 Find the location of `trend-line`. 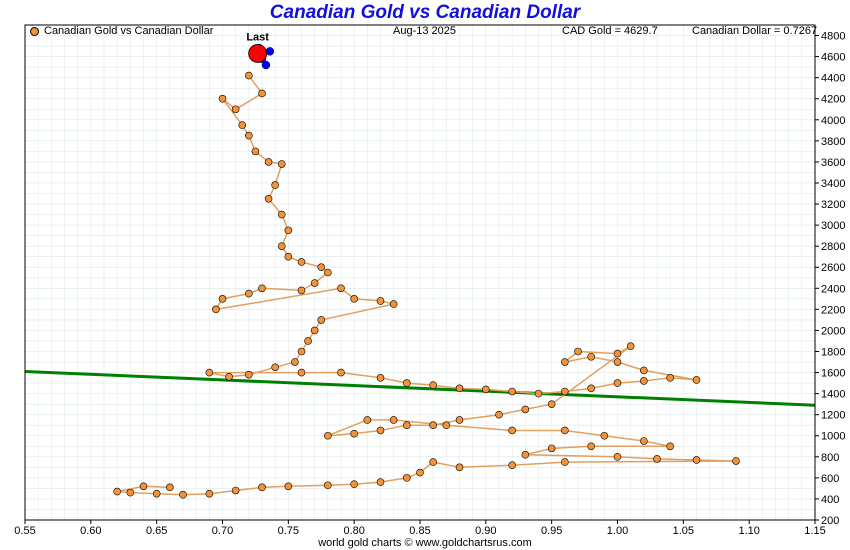

trend-line is located at coordinates (420, 388).